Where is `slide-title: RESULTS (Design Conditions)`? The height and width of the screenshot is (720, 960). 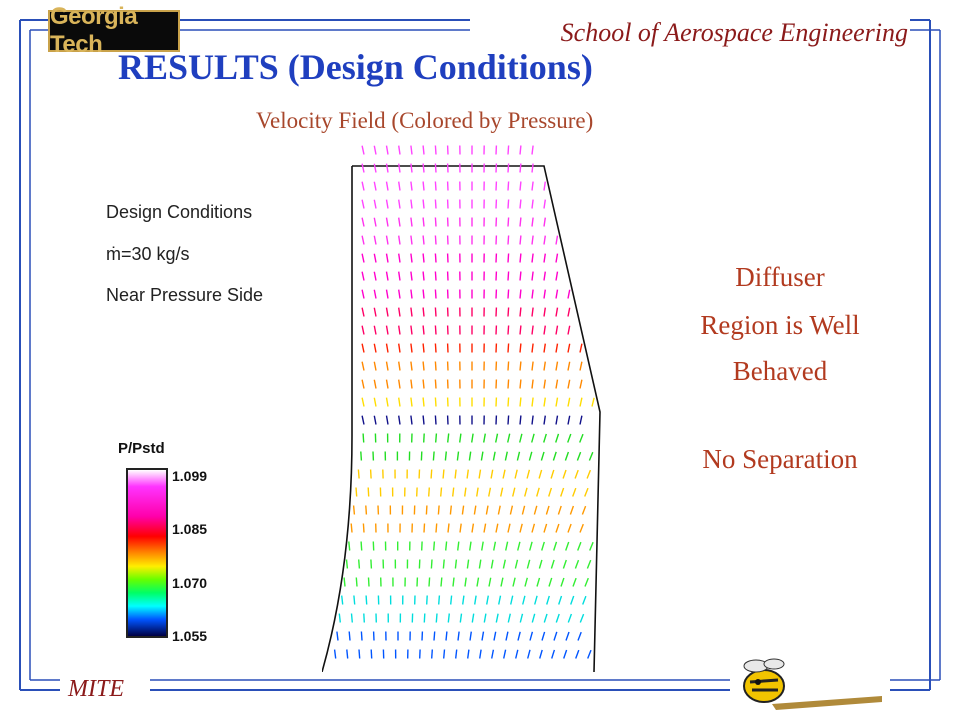 slide-title: RESULTS (Design Conditions) is located at coordinates (355, 67).